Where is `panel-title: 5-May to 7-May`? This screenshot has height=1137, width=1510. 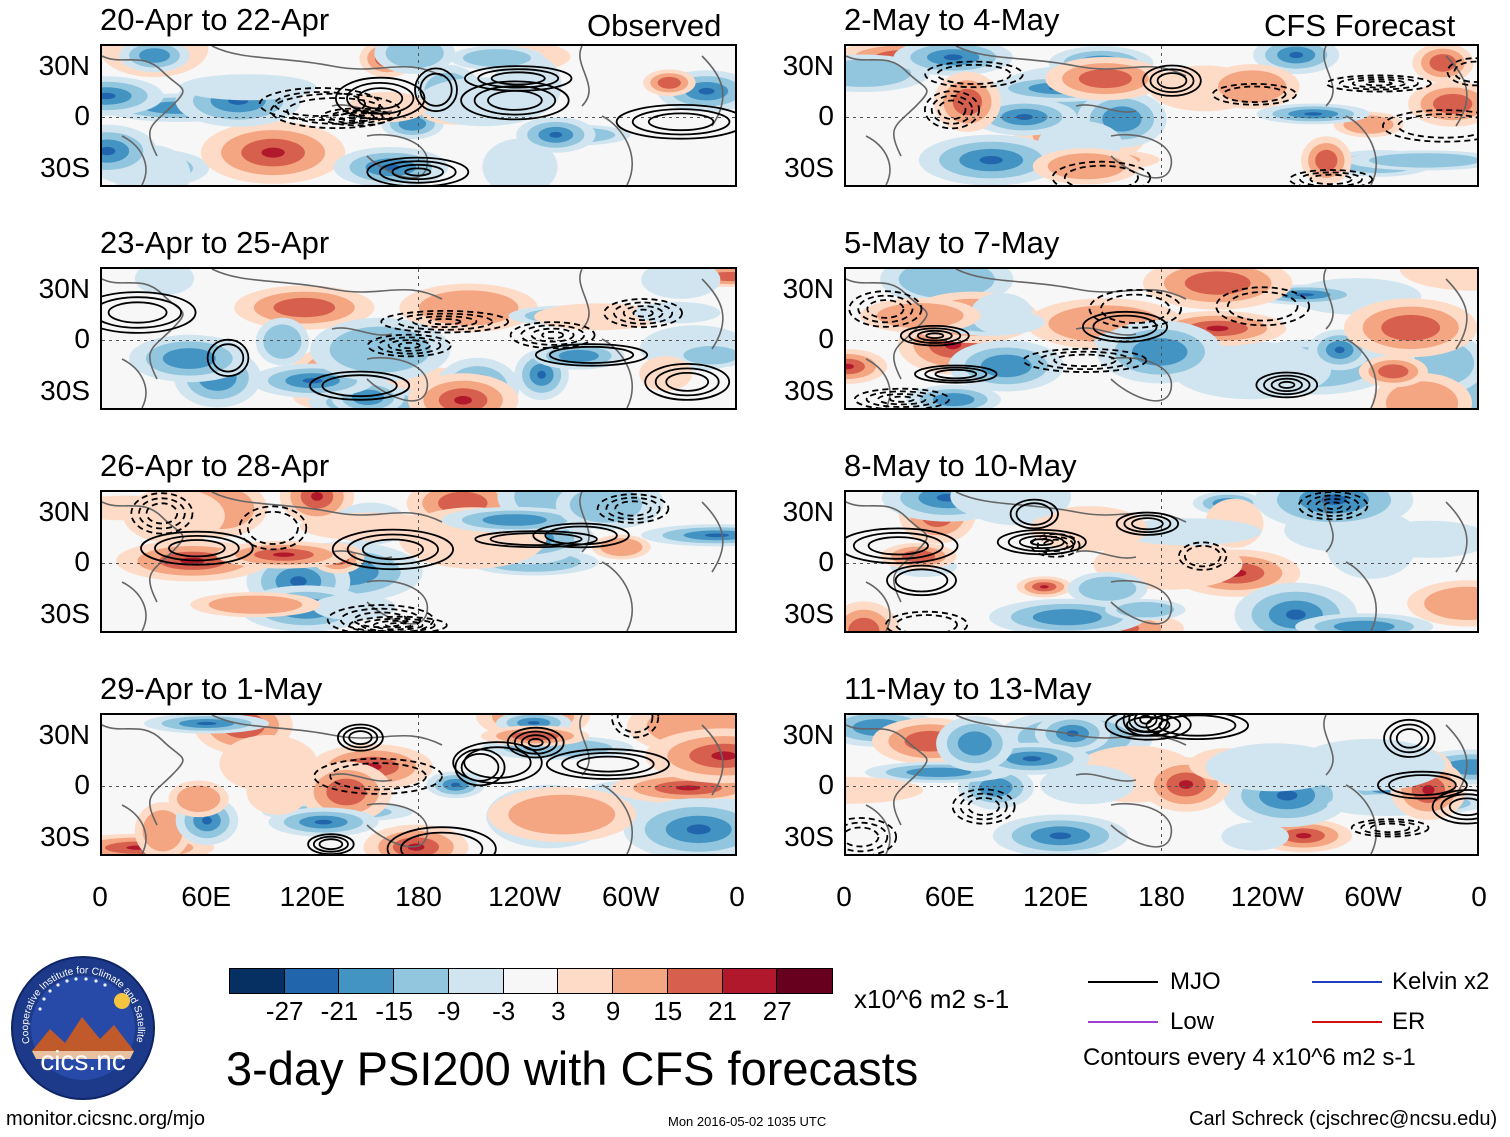 panel-title: 5-May to 7-May is located at coordinates (952, 242).